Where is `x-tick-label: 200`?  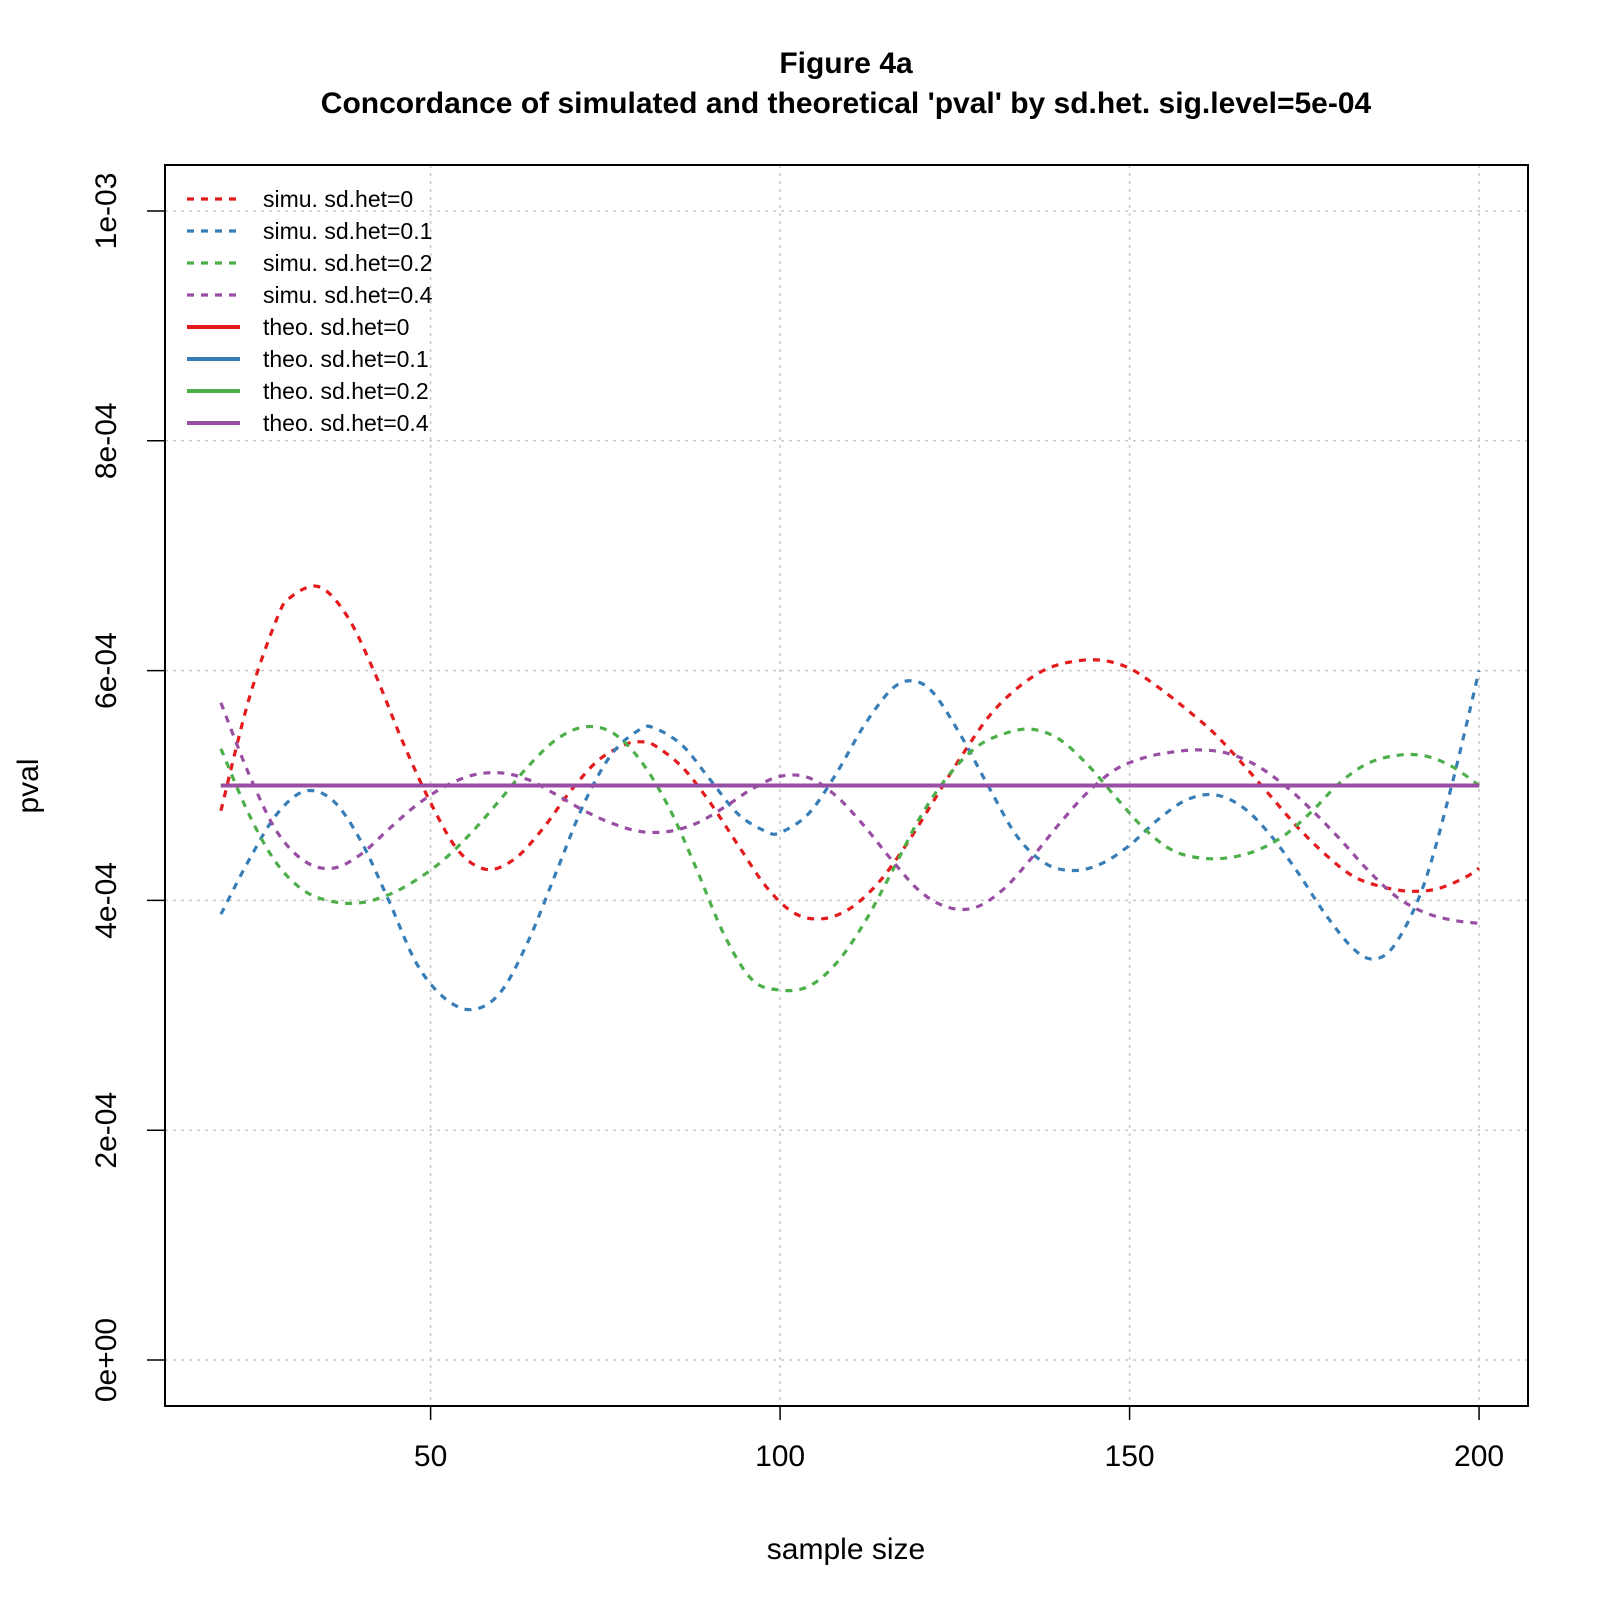
x-tick-label: 200 is located at coordinates (1479, 1456).